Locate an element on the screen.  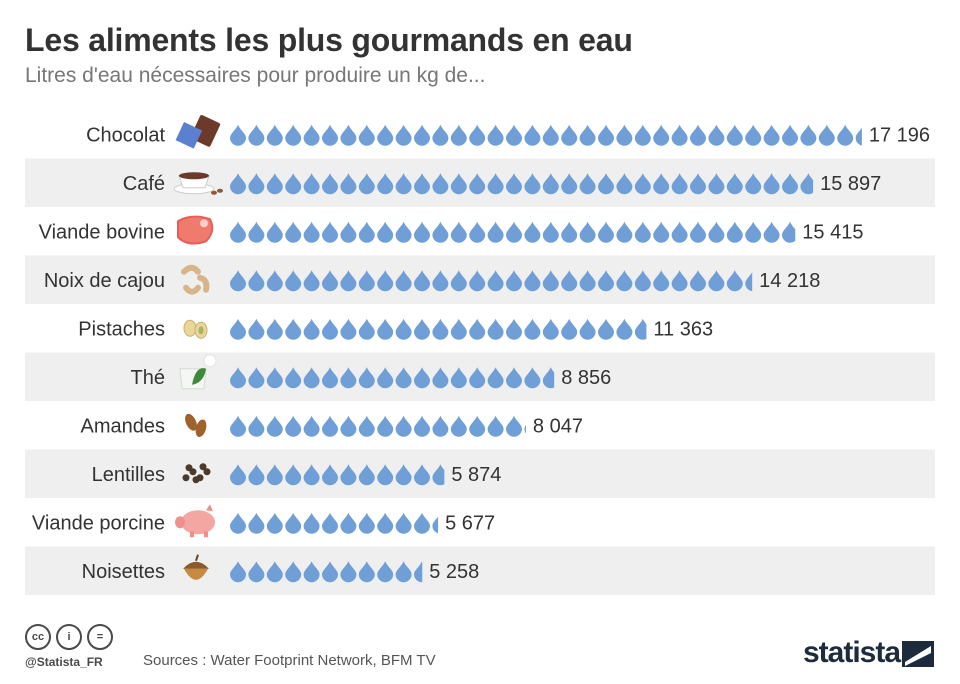
cc-icon: cc is located at coordinates (38, 637).